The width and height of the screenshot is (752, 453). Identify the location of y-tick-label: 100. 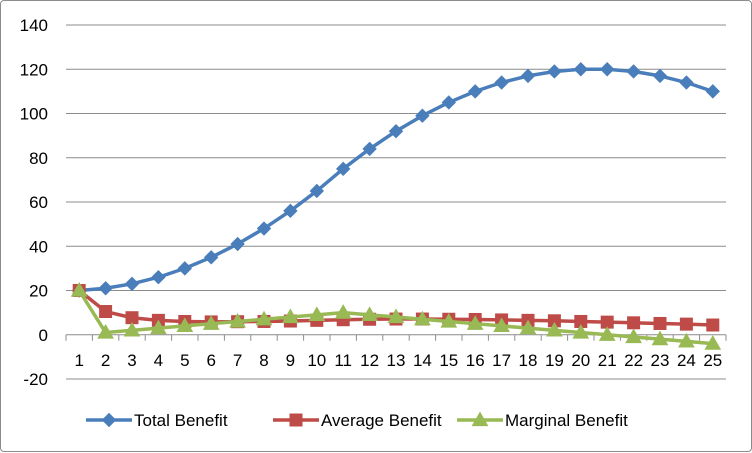
(34, 114).